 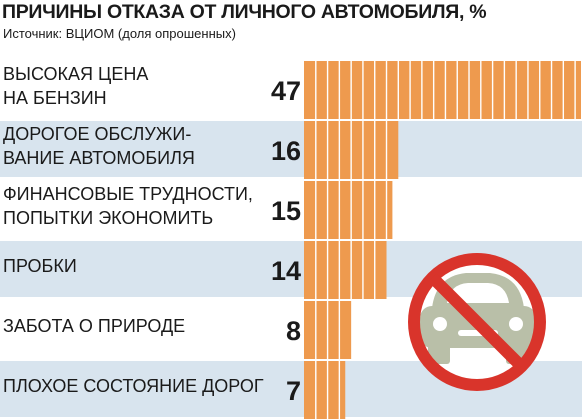 What do you see at coordinates (439, 353) in the screenshot?
I see `car-wheel-left` at bounding box center [439, 353].